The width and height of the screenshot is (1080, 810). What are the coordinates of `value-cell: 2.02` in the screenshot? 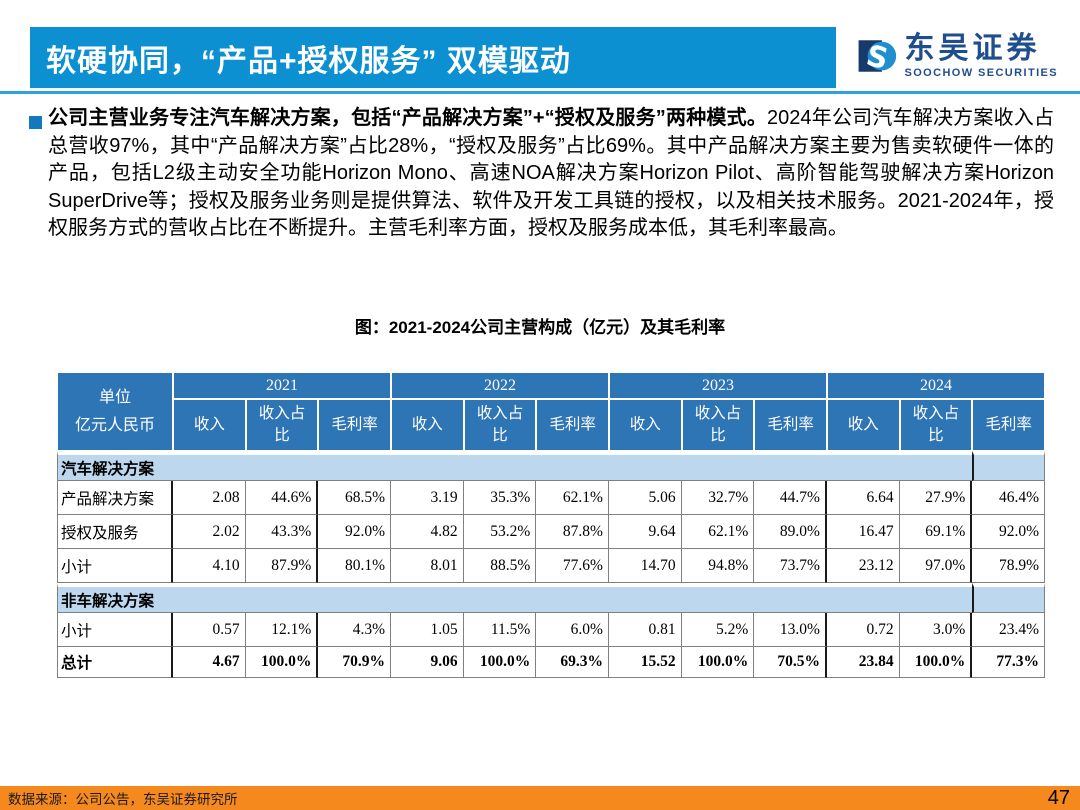 It's located at (209, 532).